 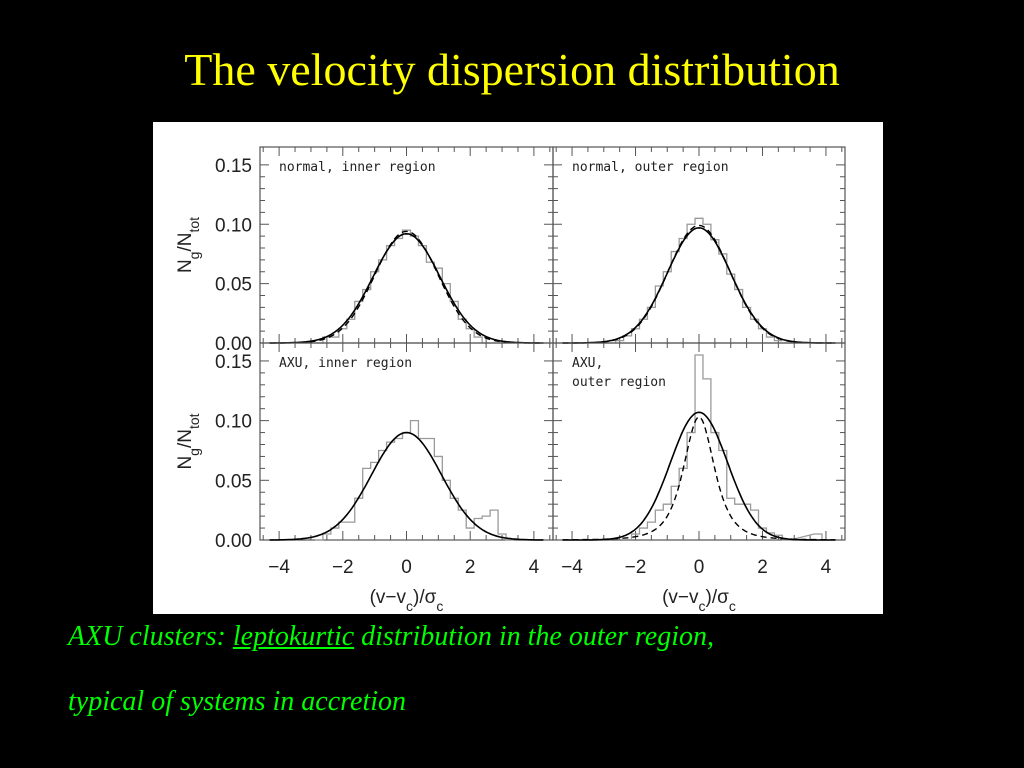 I want to click on histogram-normal-outer, so click(x=699, y=280).